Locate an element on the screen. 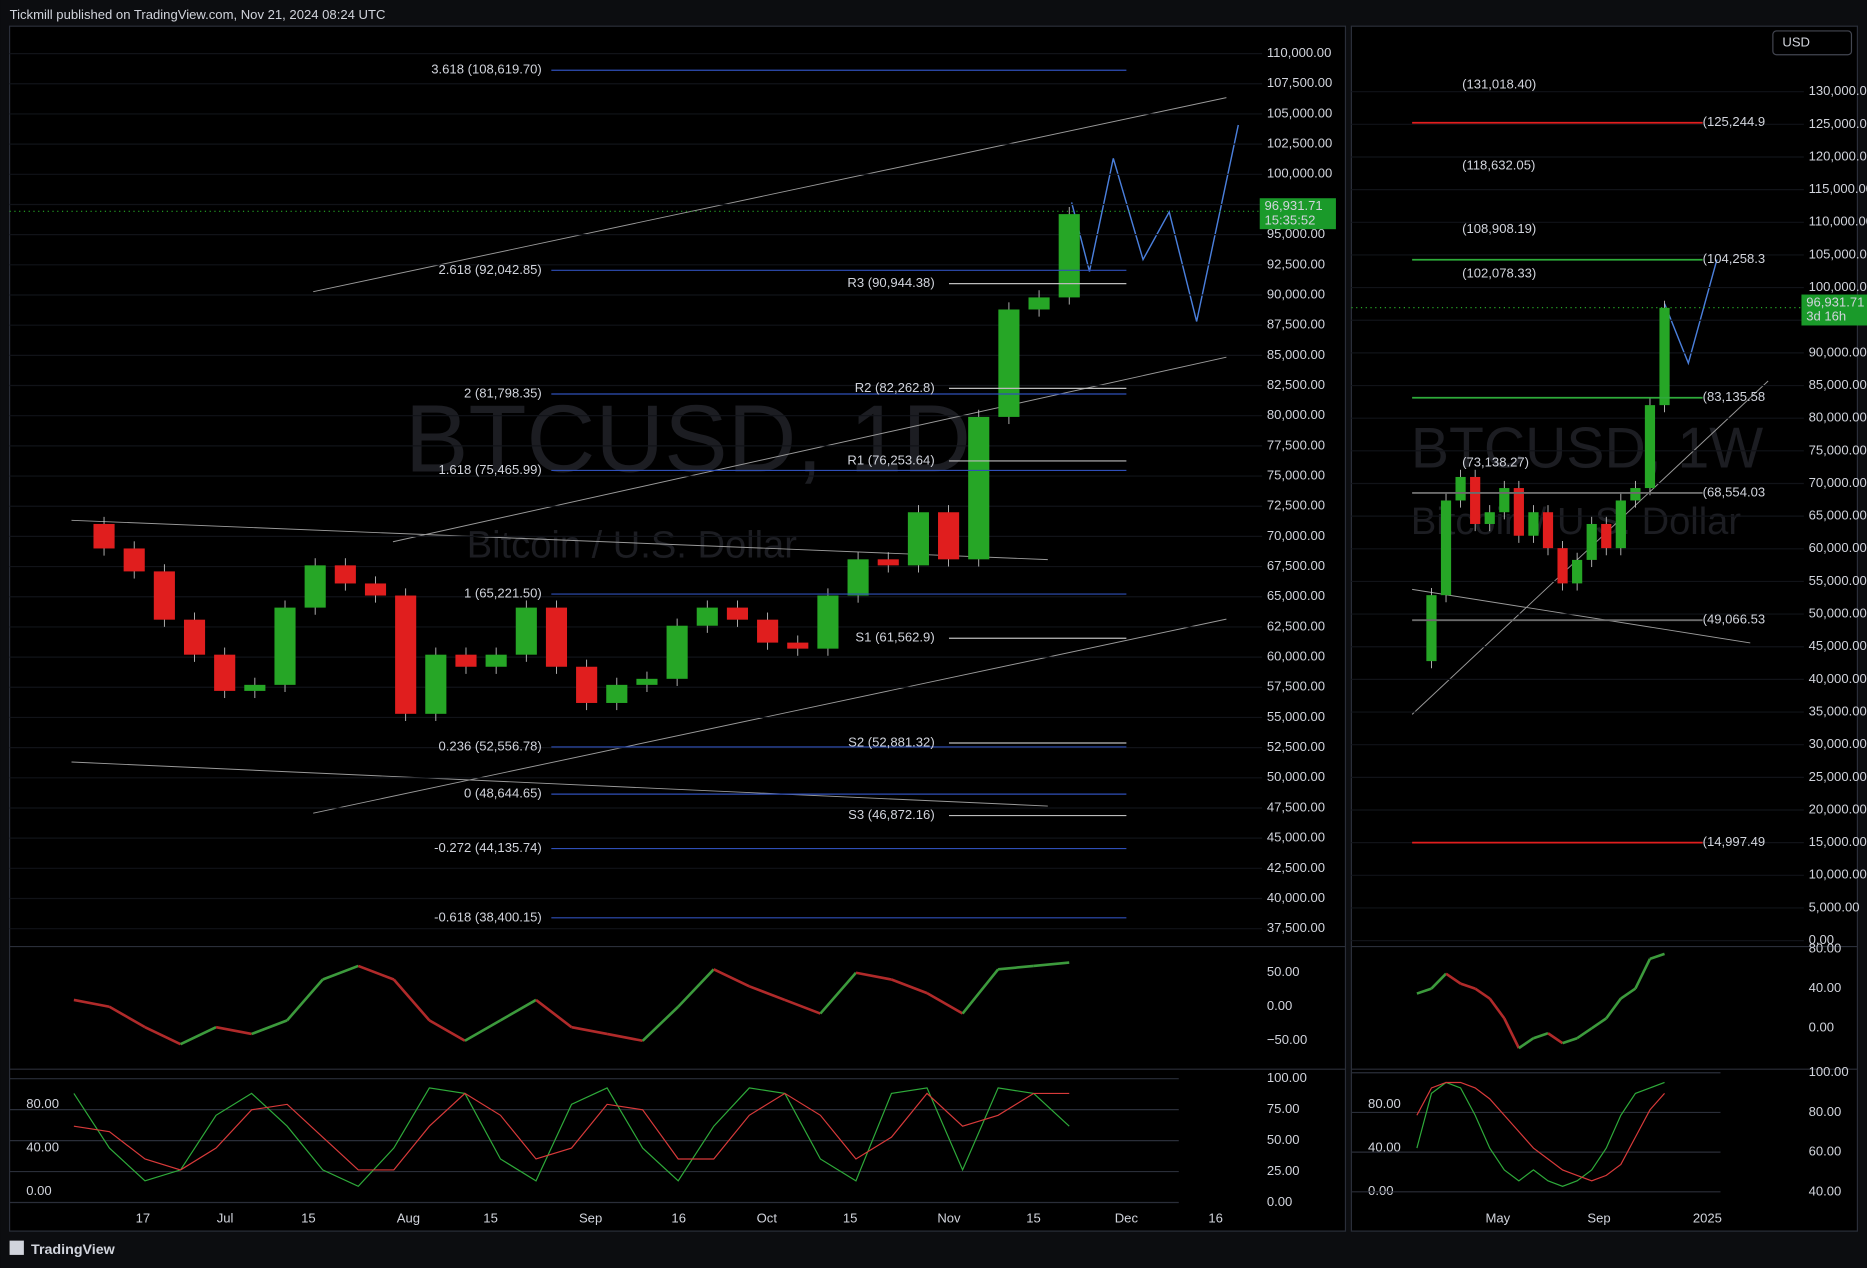 This screenshot has width=1867, height=1268. projection is located at coordinates (1154, 223).